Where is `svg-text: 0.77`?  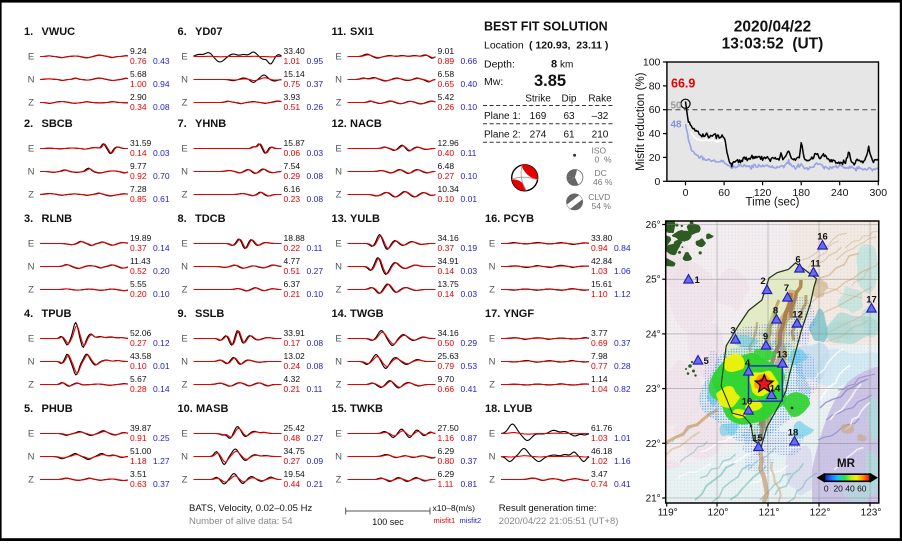 svg-text: 0.77 is located at coordinates (599, 366).